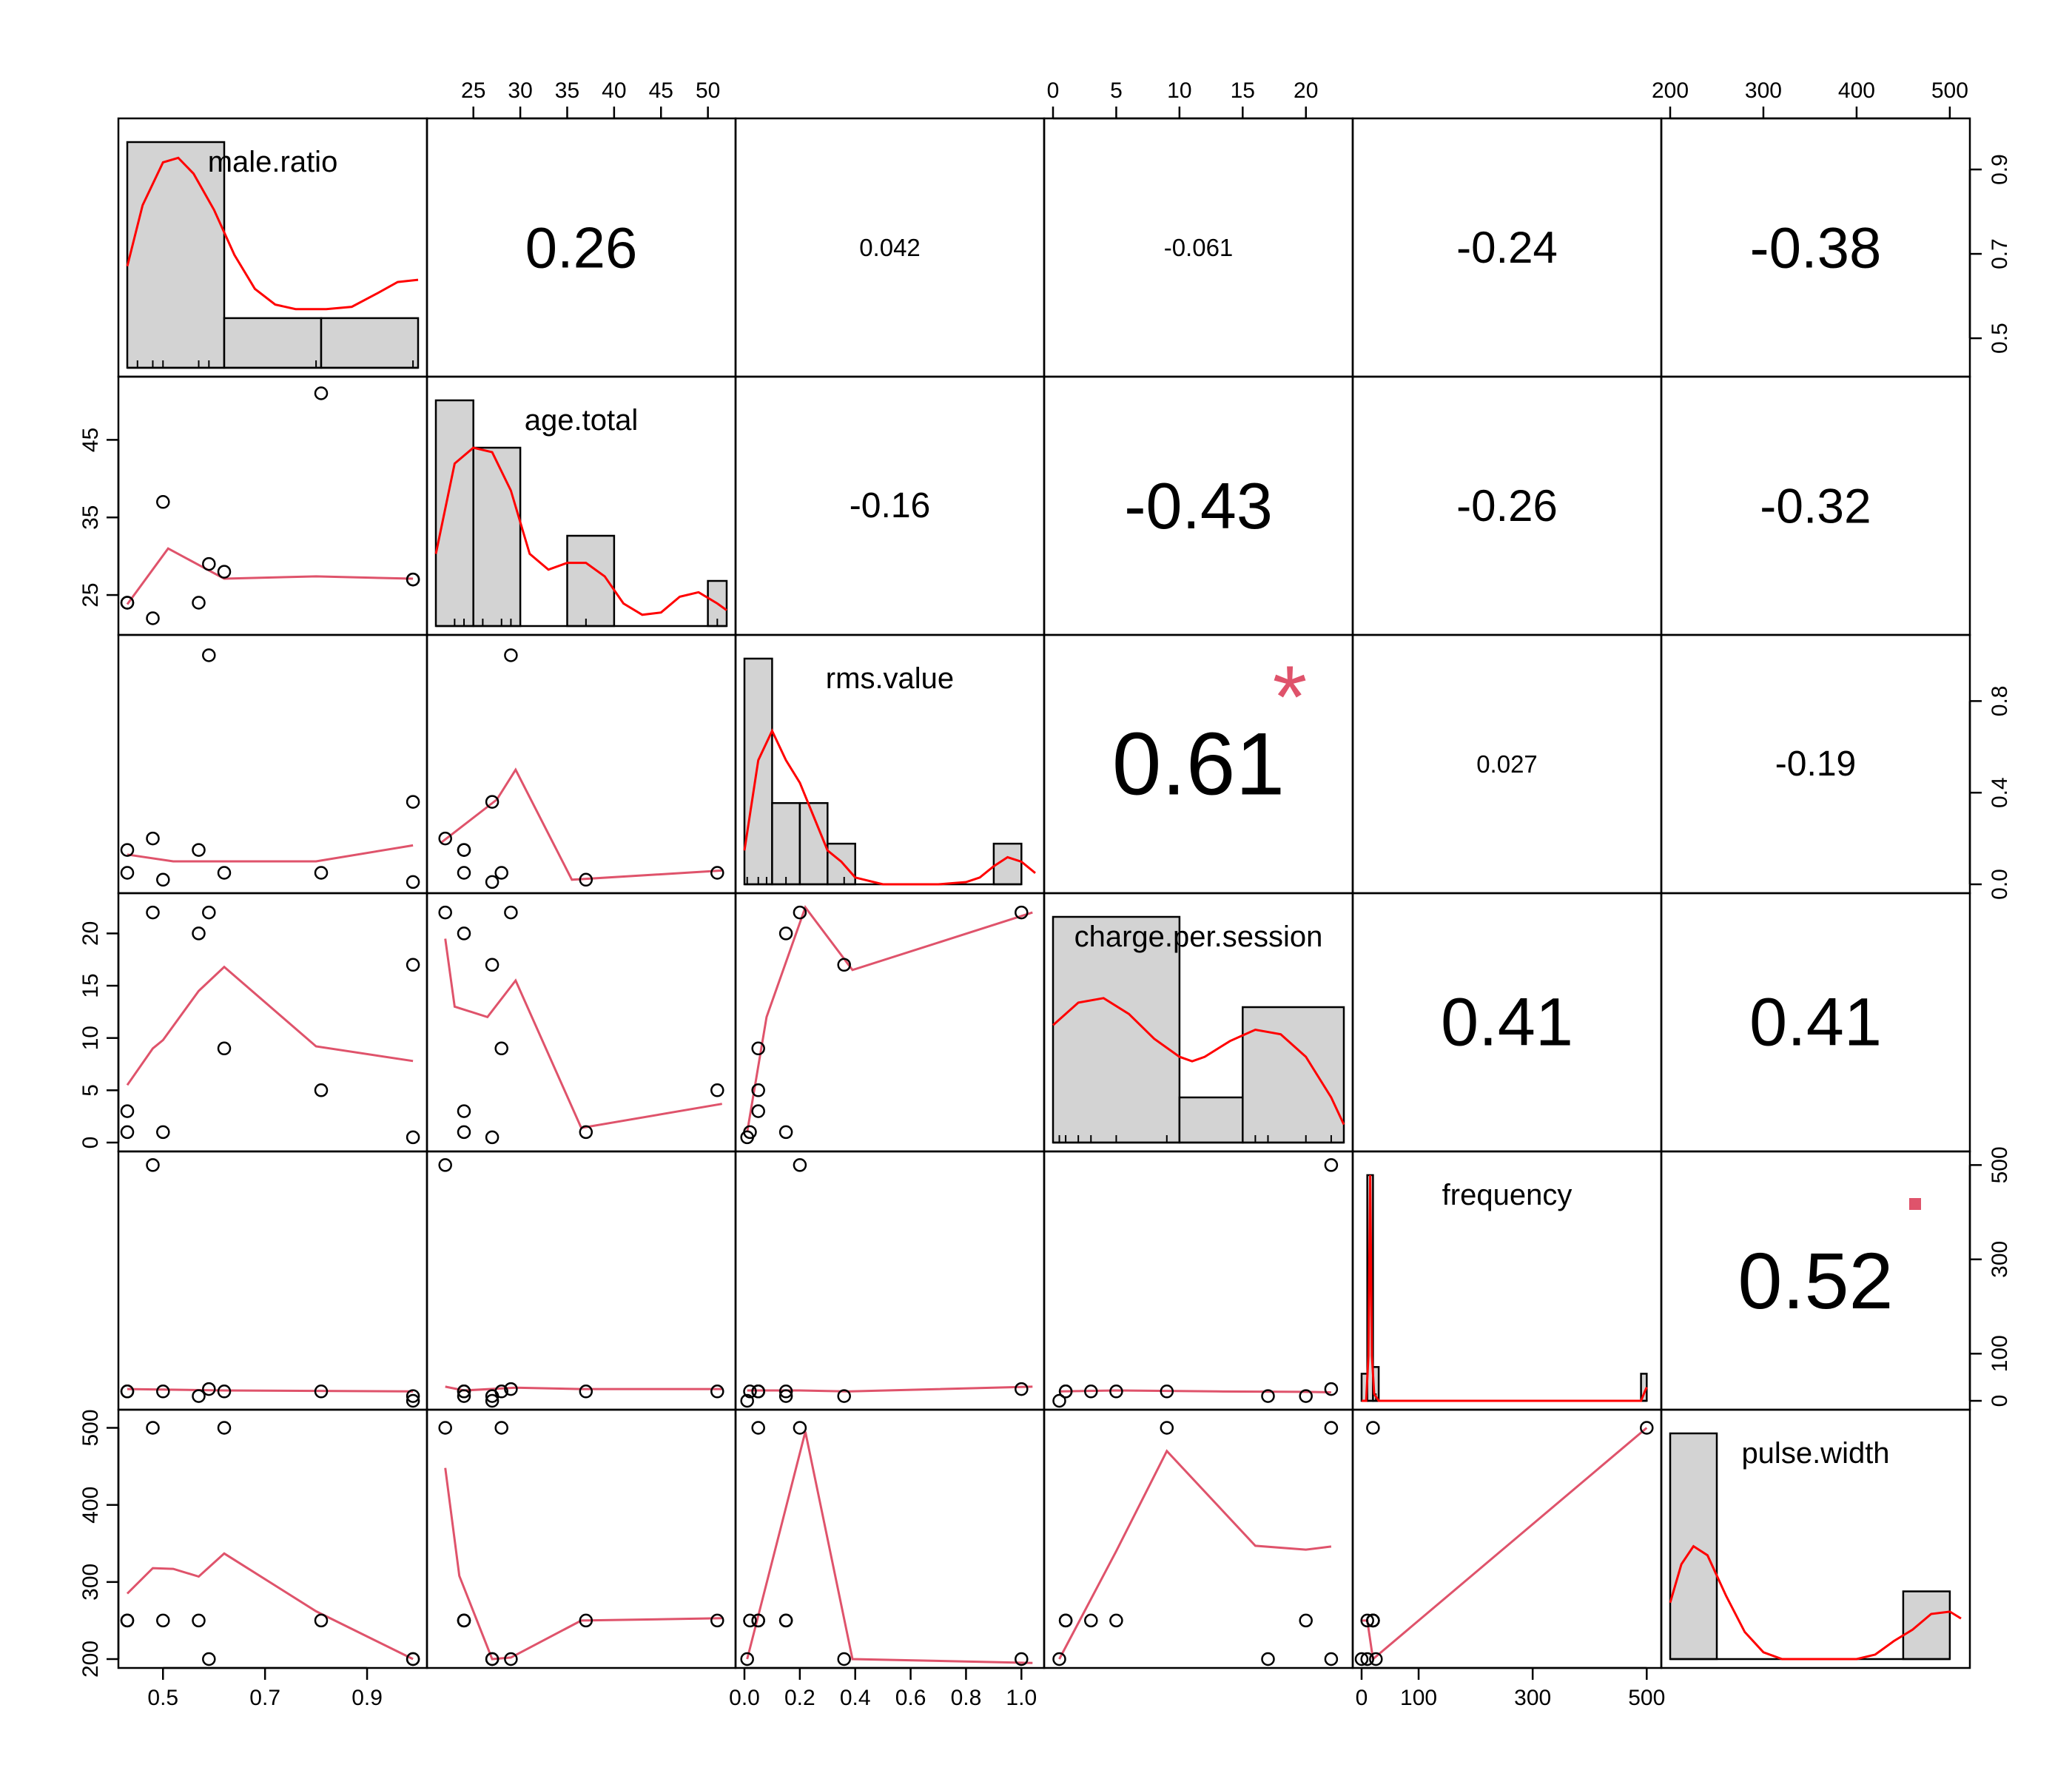 The width and height of the screenshot is (2072, 1776). What do you see at coordinates (520, 90) in the screenshot?
I see `tick-label: 30` at bounding box center [520, 90].